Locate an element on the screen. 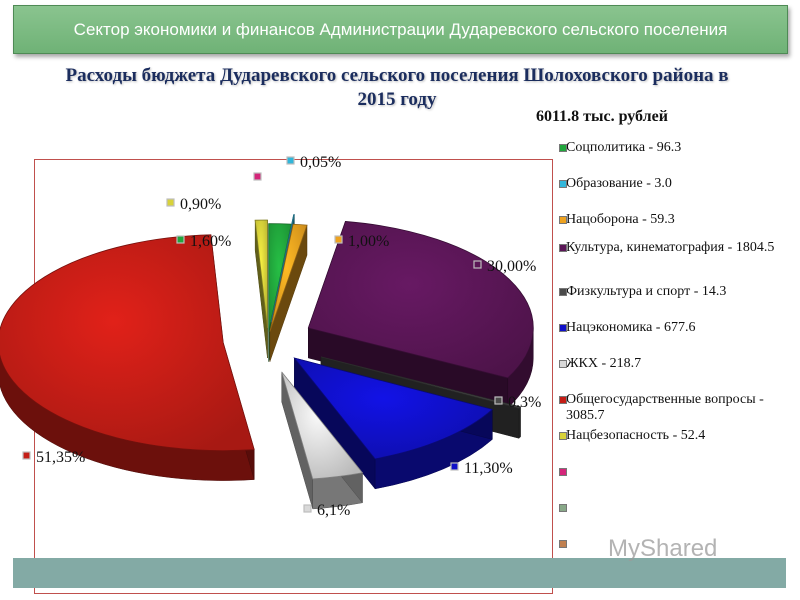 The width and height of the screenshot is (800, 600). frame-bottom is located at coordinates (293, 593).